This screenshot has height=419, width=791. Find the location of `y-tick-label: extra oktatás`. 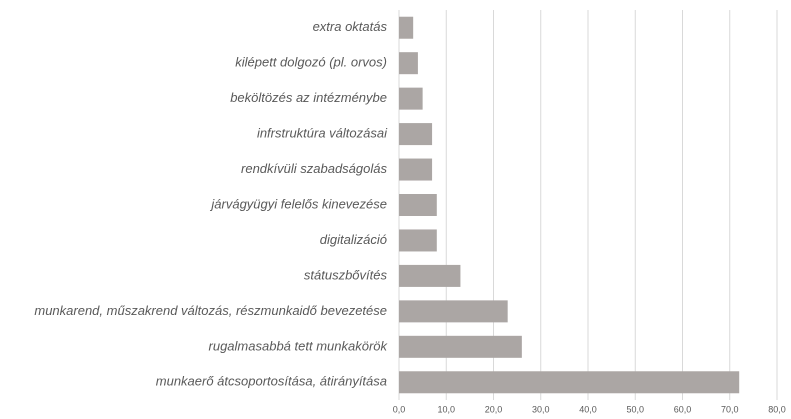

y-tick-label: extra oktatás is located at coordinates (350, 26).